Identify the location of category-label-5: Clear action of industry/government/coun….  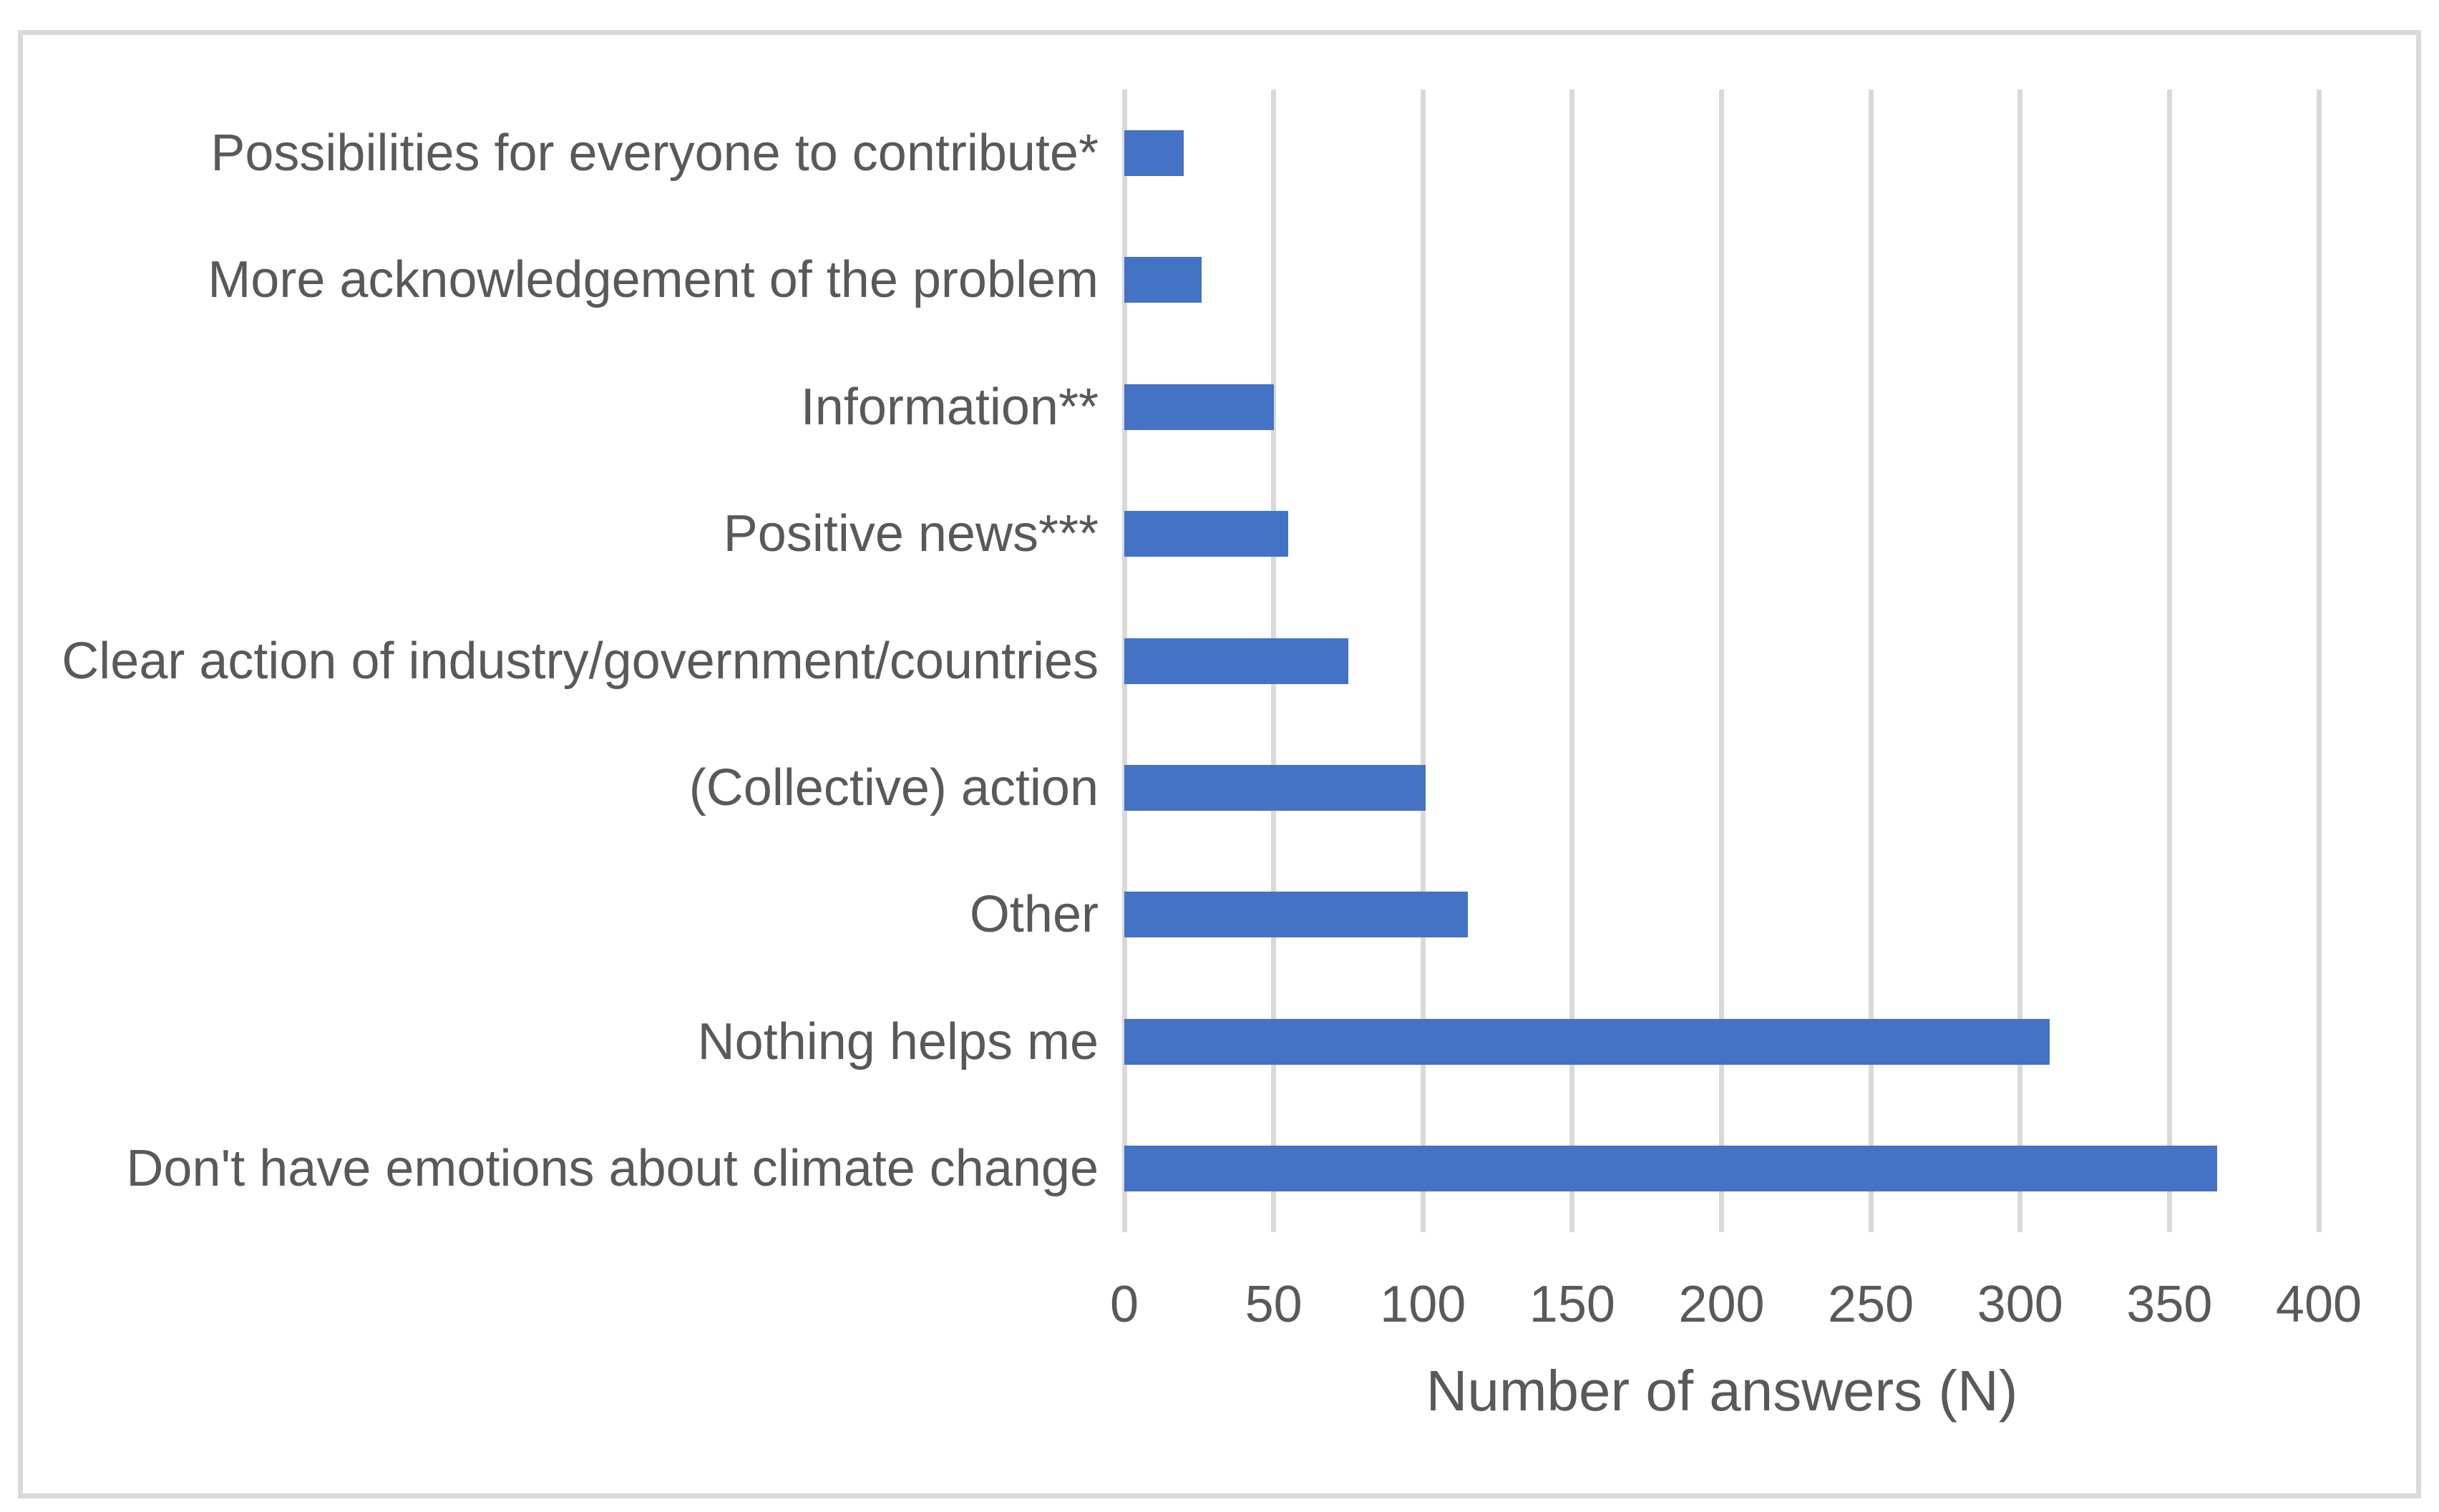
(580, 661).